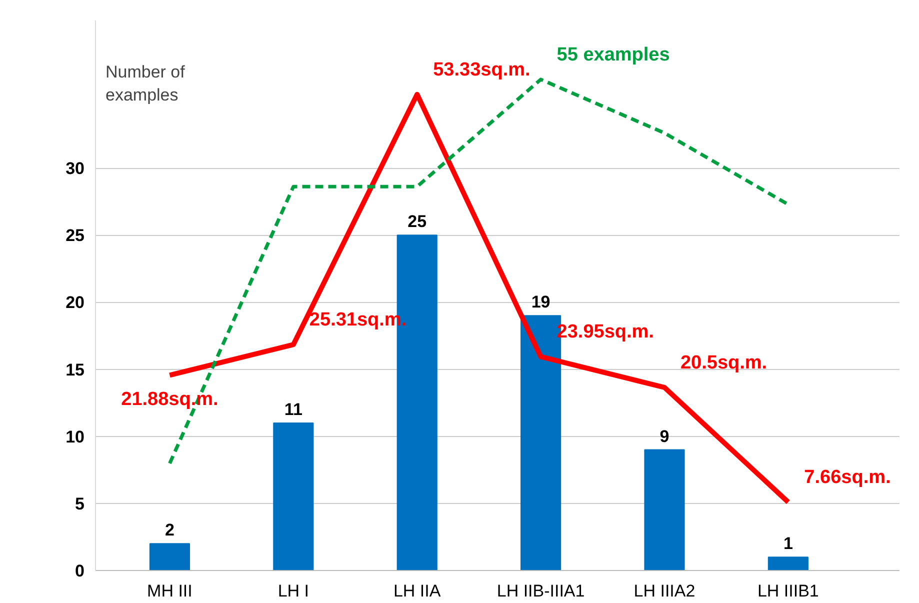  What do you see at coordinates (665, 436) in the screenshot?
I see `data-label: 9` at bounding box center [665, 436].